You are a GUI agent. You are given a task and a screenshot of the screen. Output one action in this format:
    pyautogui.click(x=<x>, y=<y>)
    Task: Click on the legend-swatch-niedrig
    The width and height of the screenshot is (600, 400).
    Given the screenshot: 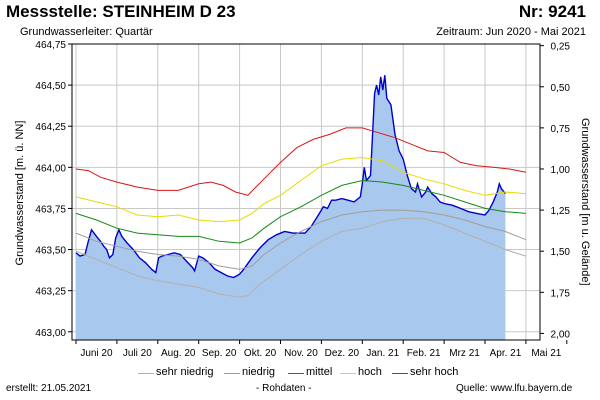 What is the action you would take?
    pyautogui.click(x=232, y=373)
    